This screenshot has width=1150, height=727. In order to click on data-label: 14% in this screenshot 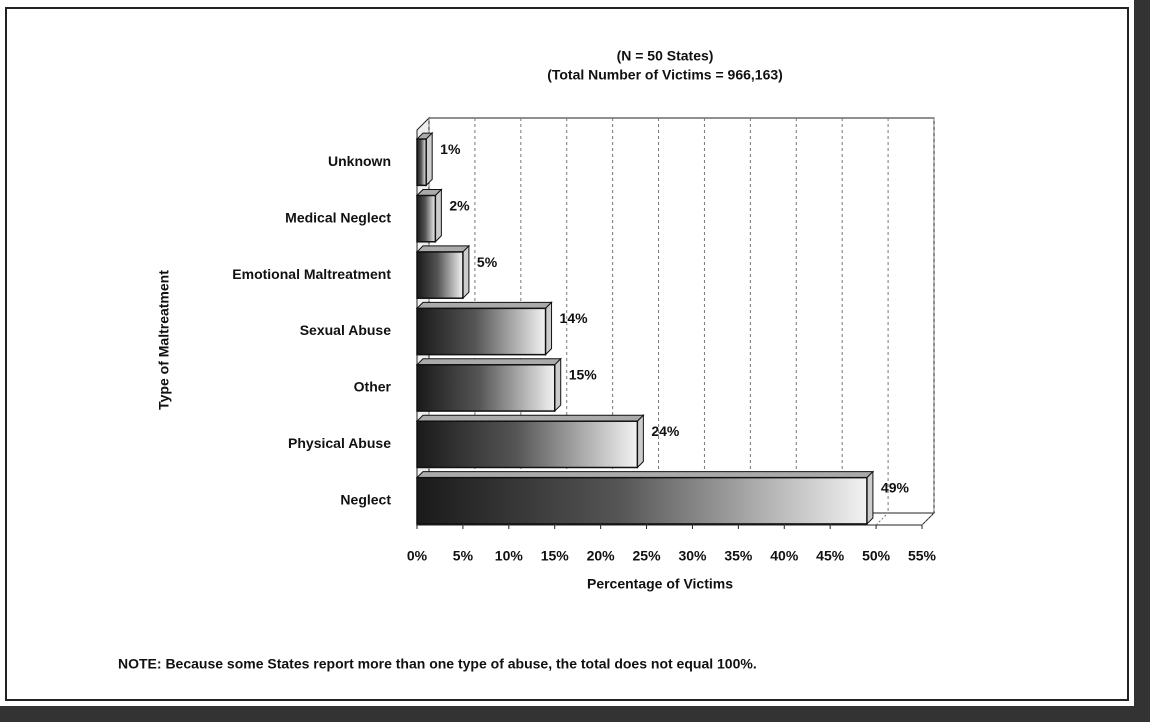, I will do `click(574, 318)`.